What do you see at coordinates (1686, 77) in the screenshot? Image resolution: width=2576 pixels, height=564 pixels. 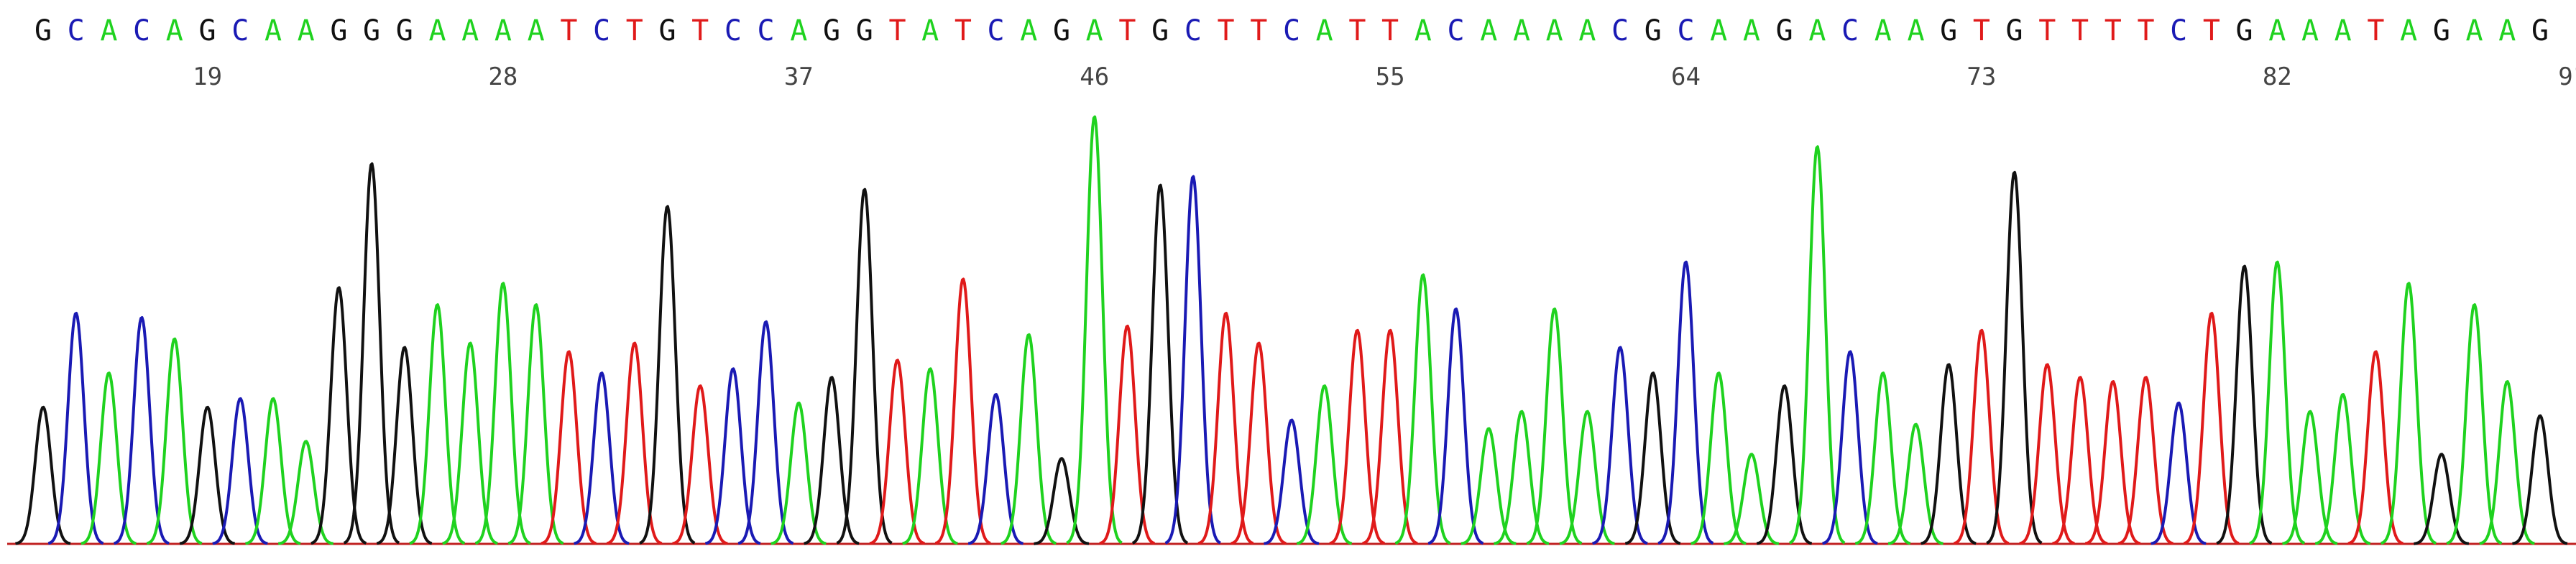 I see `position-label: 64` at bounding box center [1686, 77].